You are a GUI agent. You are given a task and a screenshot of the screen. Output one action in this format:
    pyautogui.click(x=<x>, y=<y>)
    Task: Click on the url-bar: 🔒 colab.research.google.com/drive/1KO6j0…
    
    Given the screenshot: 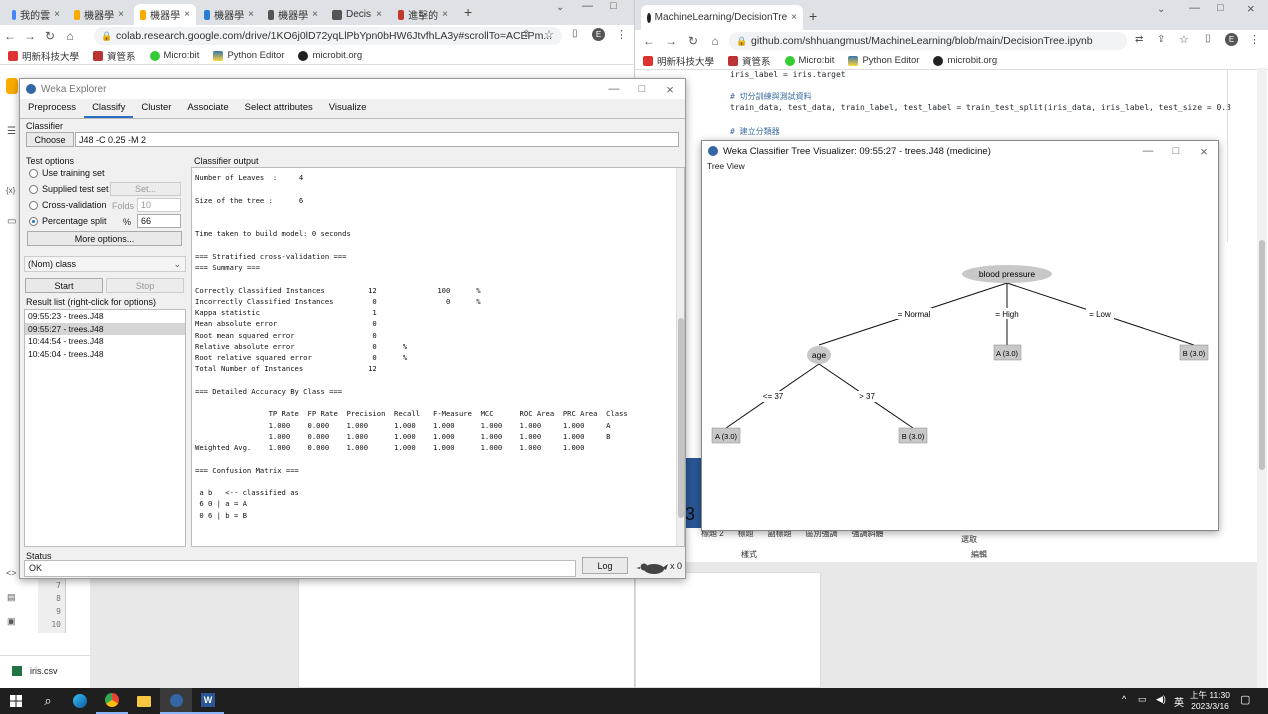 What is the action you would take?
    pyautogui.click(x=328, y=36)
    